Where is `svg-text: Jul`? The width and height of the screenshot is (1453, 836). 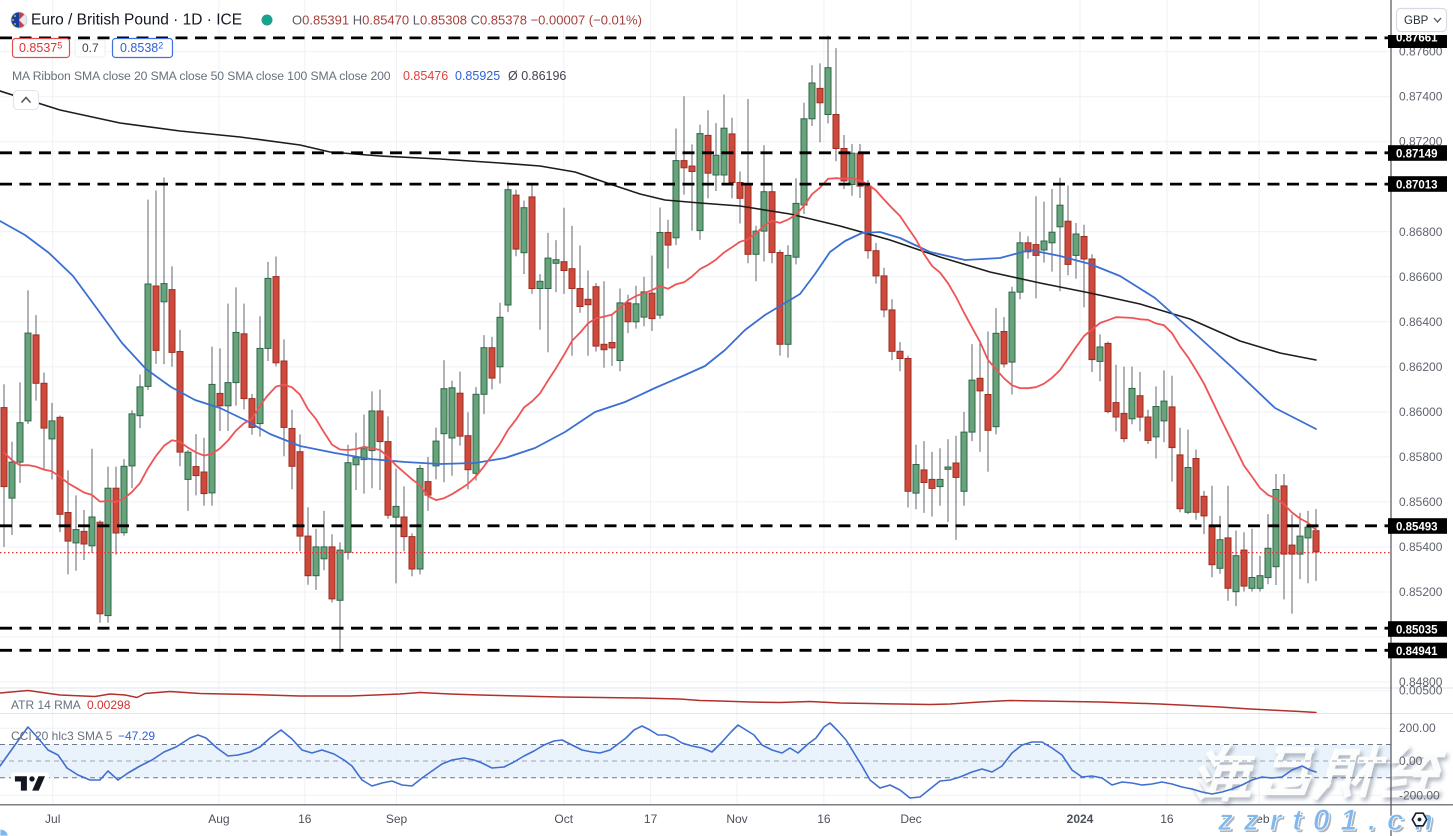
svg-text: Jul is located at coordinates (52, 819).